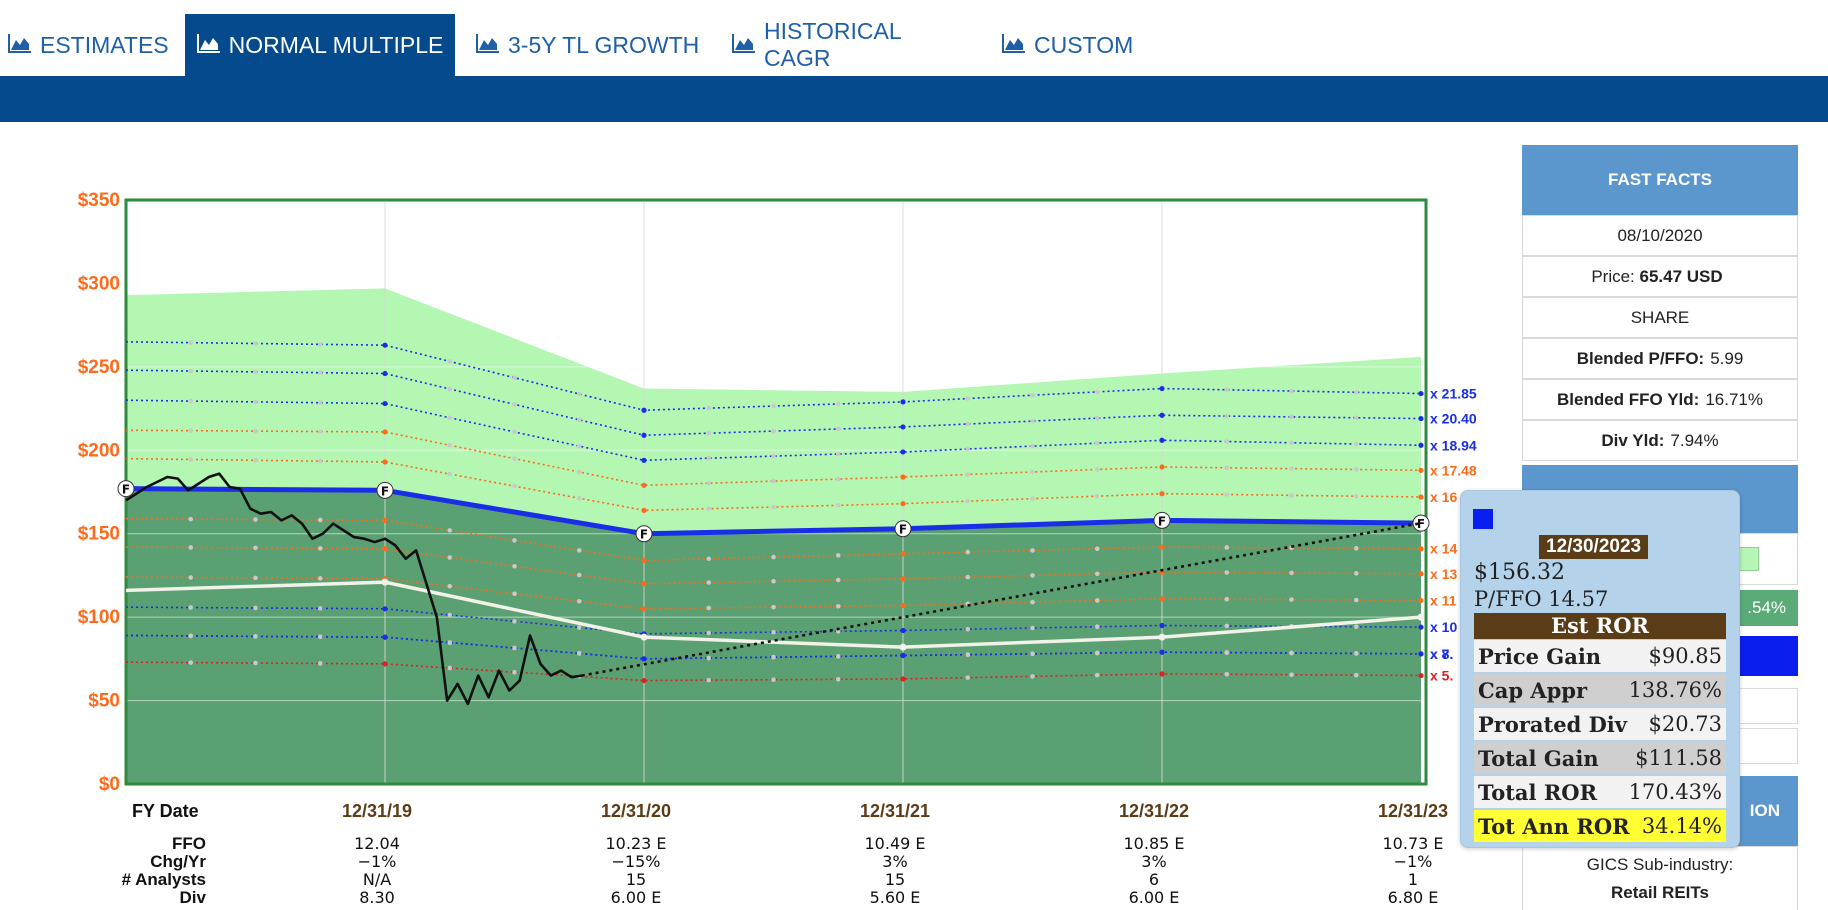 The image size is (1828, 910). Describe the element at coordinates (1072, 45) in the screenshot. I see `tab-custom: CUSTOM` at that location.